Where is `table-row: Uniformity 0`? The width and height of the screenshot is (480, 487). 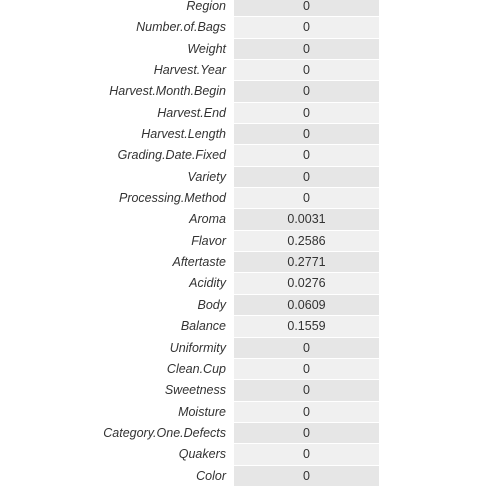
table-row: Uniformity 0 is located at coordinates (240, 348).